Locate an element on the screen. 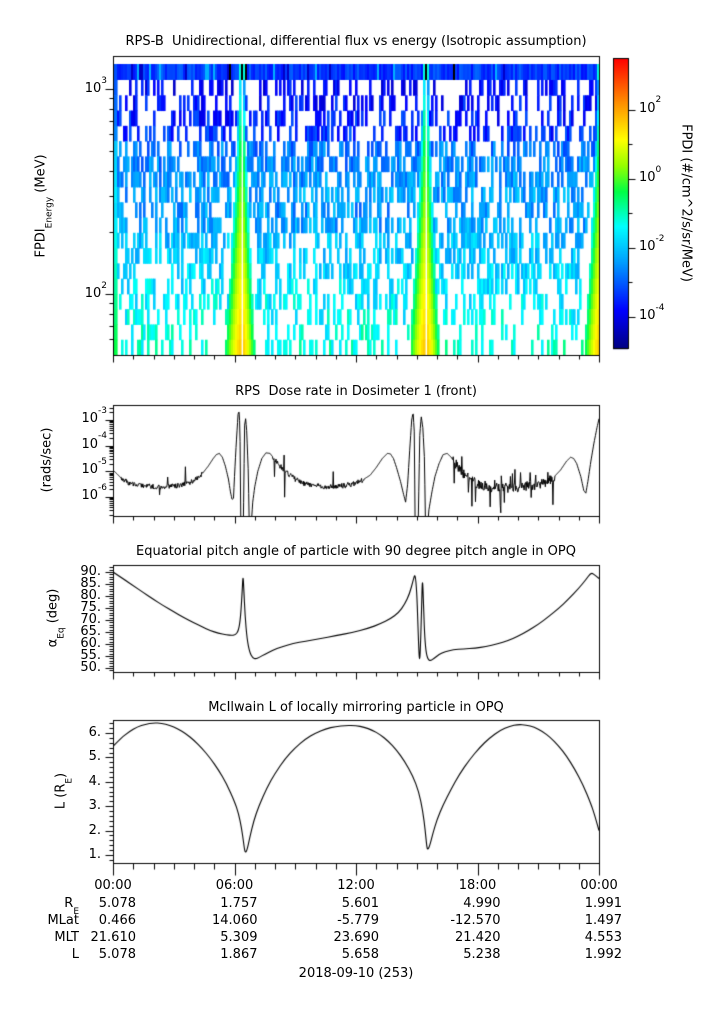  panel3-ytick-65: 65. is located at coordinates (90, 631).